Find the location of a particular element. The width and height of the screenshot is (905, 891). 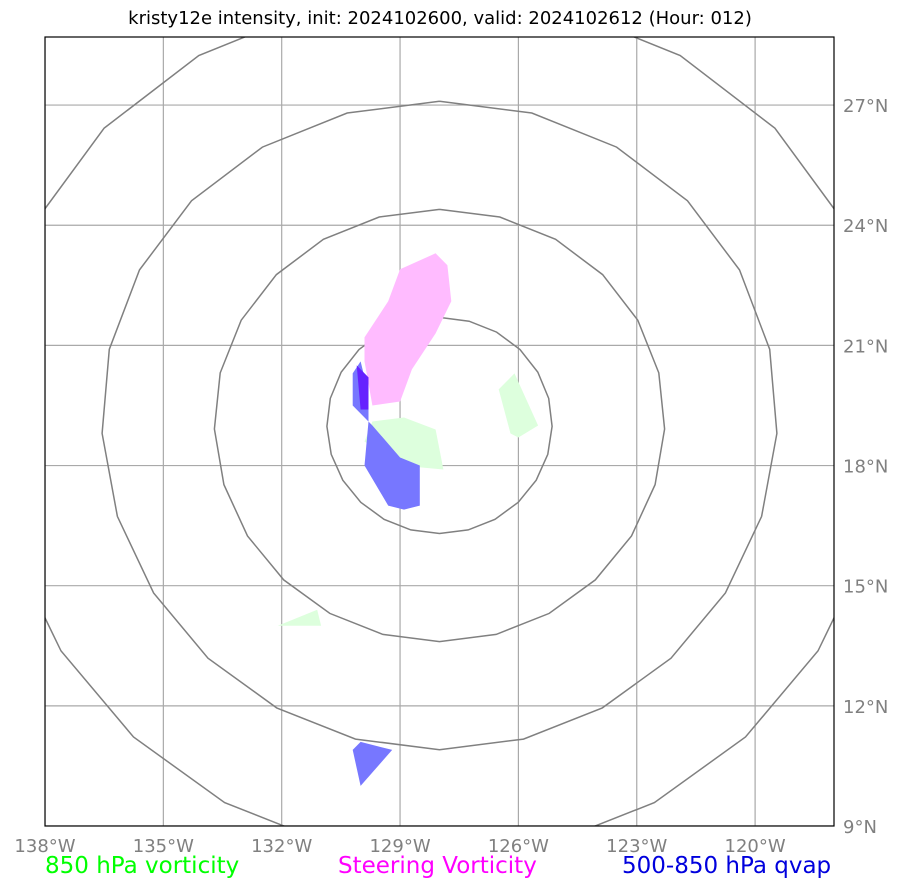

lat-tick-label: 18°N is located at coordinates (865, 467).